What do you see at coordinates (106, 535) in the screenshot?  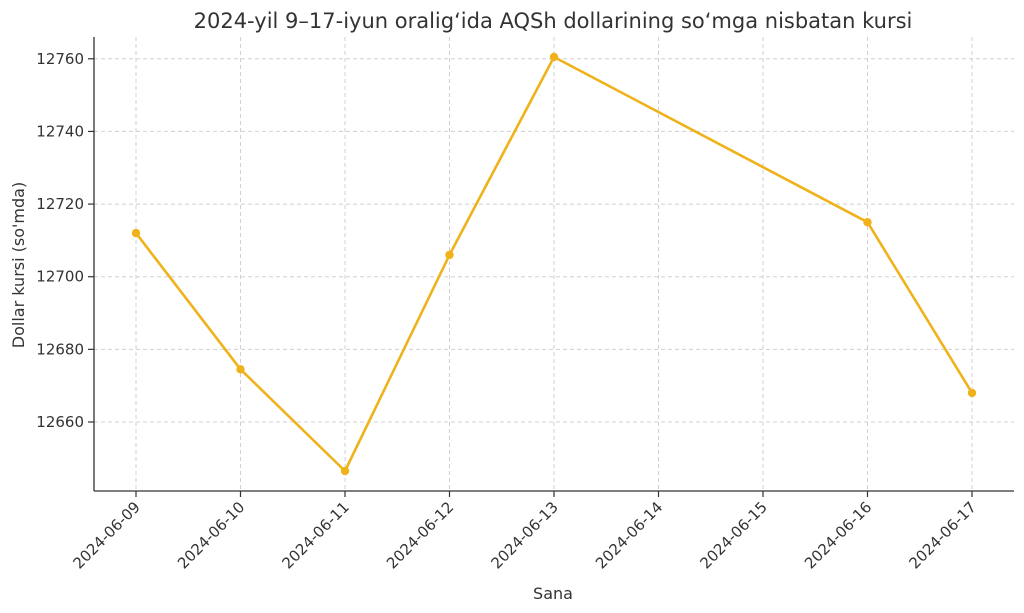 I see `x-tick-label: 2024-06-09` at bounding box center [106, 535].